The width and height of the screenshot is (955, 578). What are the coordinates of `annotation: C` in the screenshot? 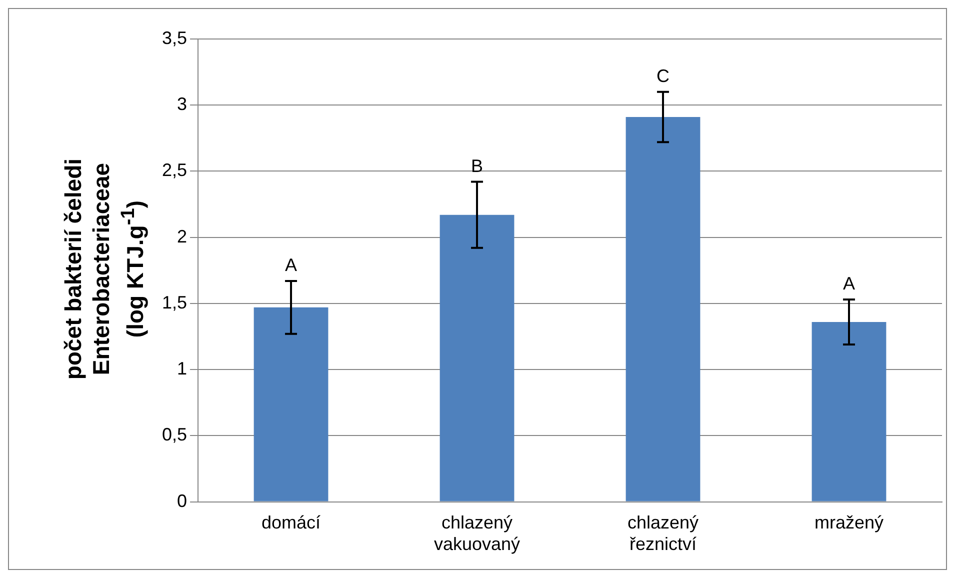 It's located at (663, 76).